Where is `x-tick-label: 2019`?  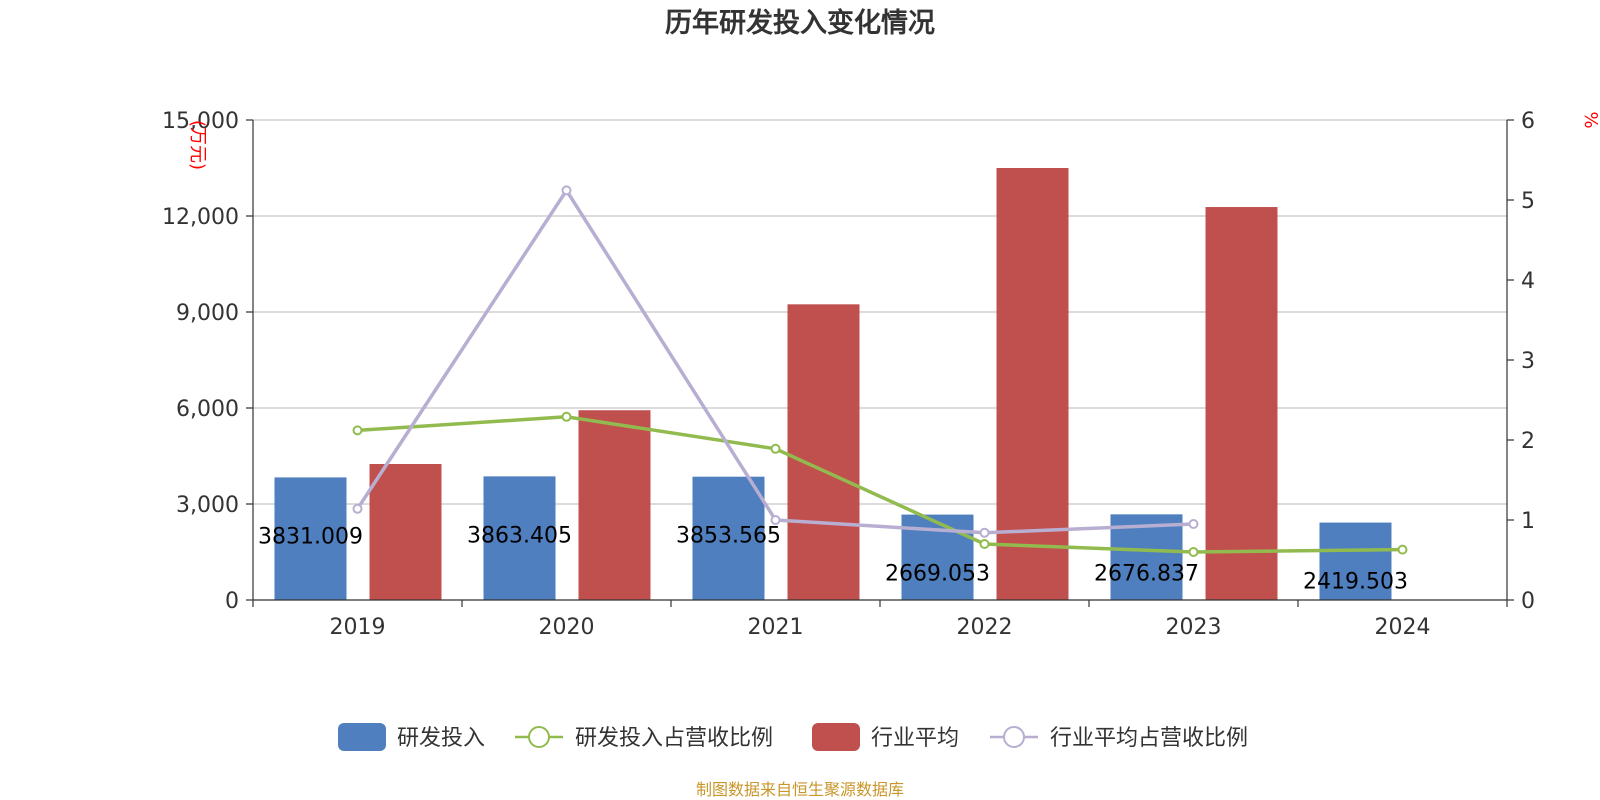 x-tick-label: 2019 is located at coordinates (358, 627).